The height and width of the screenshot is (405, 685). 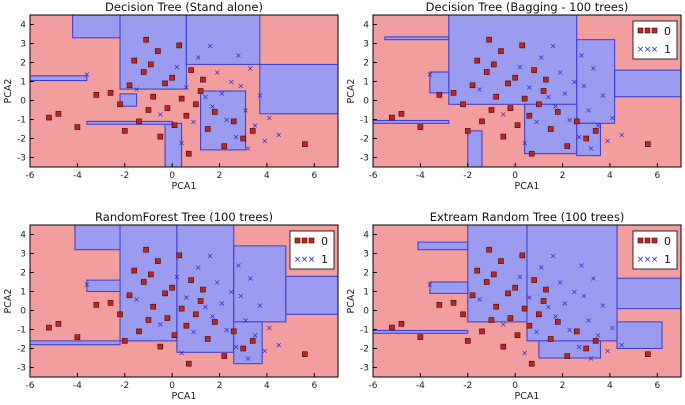 What do you see at coordinates (527, 217) in the screenshot?
I see `chart-title: Extream Random Tree (100 trees)` at bounding box center [527, 217].